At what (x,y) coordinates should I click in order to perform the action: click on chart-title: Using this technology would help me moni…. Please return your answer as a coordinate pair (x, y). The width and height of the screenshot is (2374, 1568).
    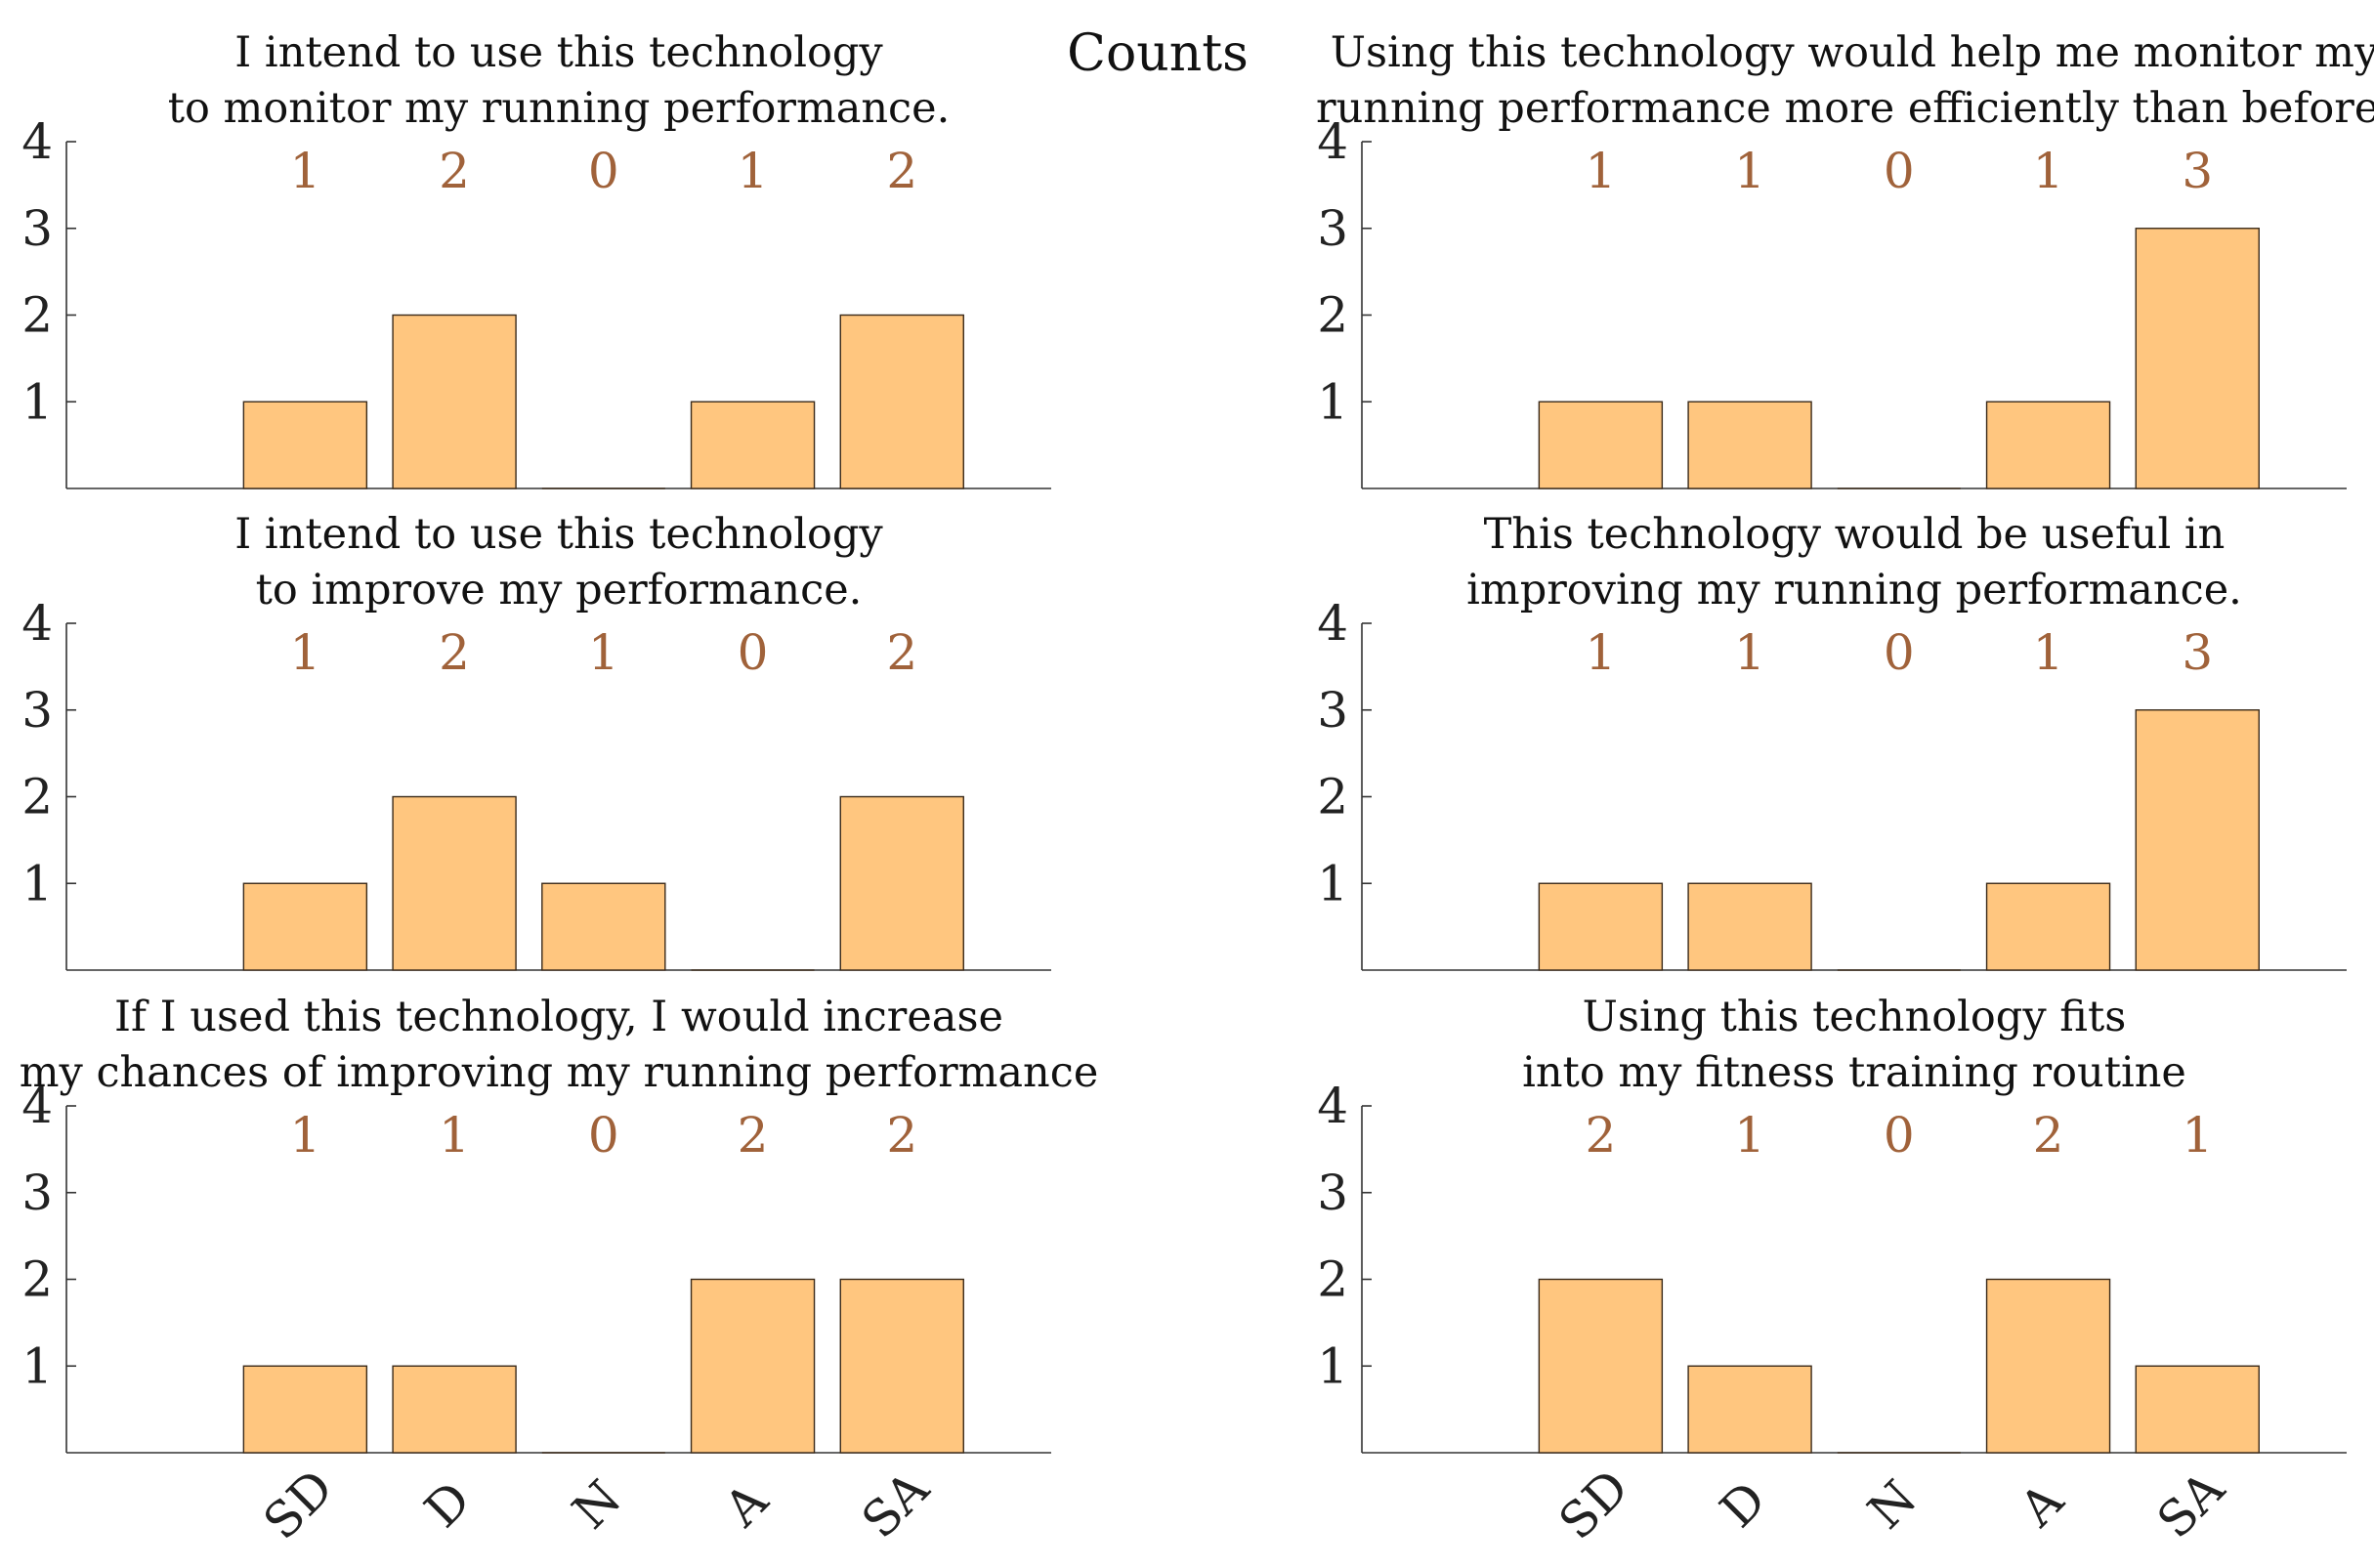
    Looking at the image, I should click on (1845, 80).